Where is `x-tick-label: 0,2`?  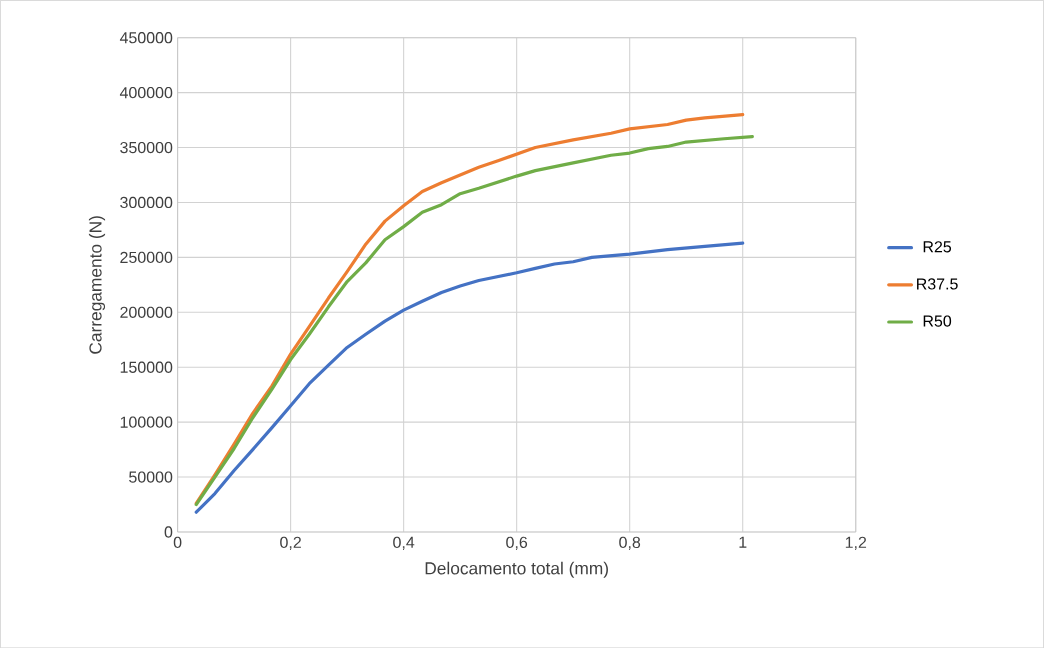
x-tick-label: 0,2 is located at coordinates (290, 543).